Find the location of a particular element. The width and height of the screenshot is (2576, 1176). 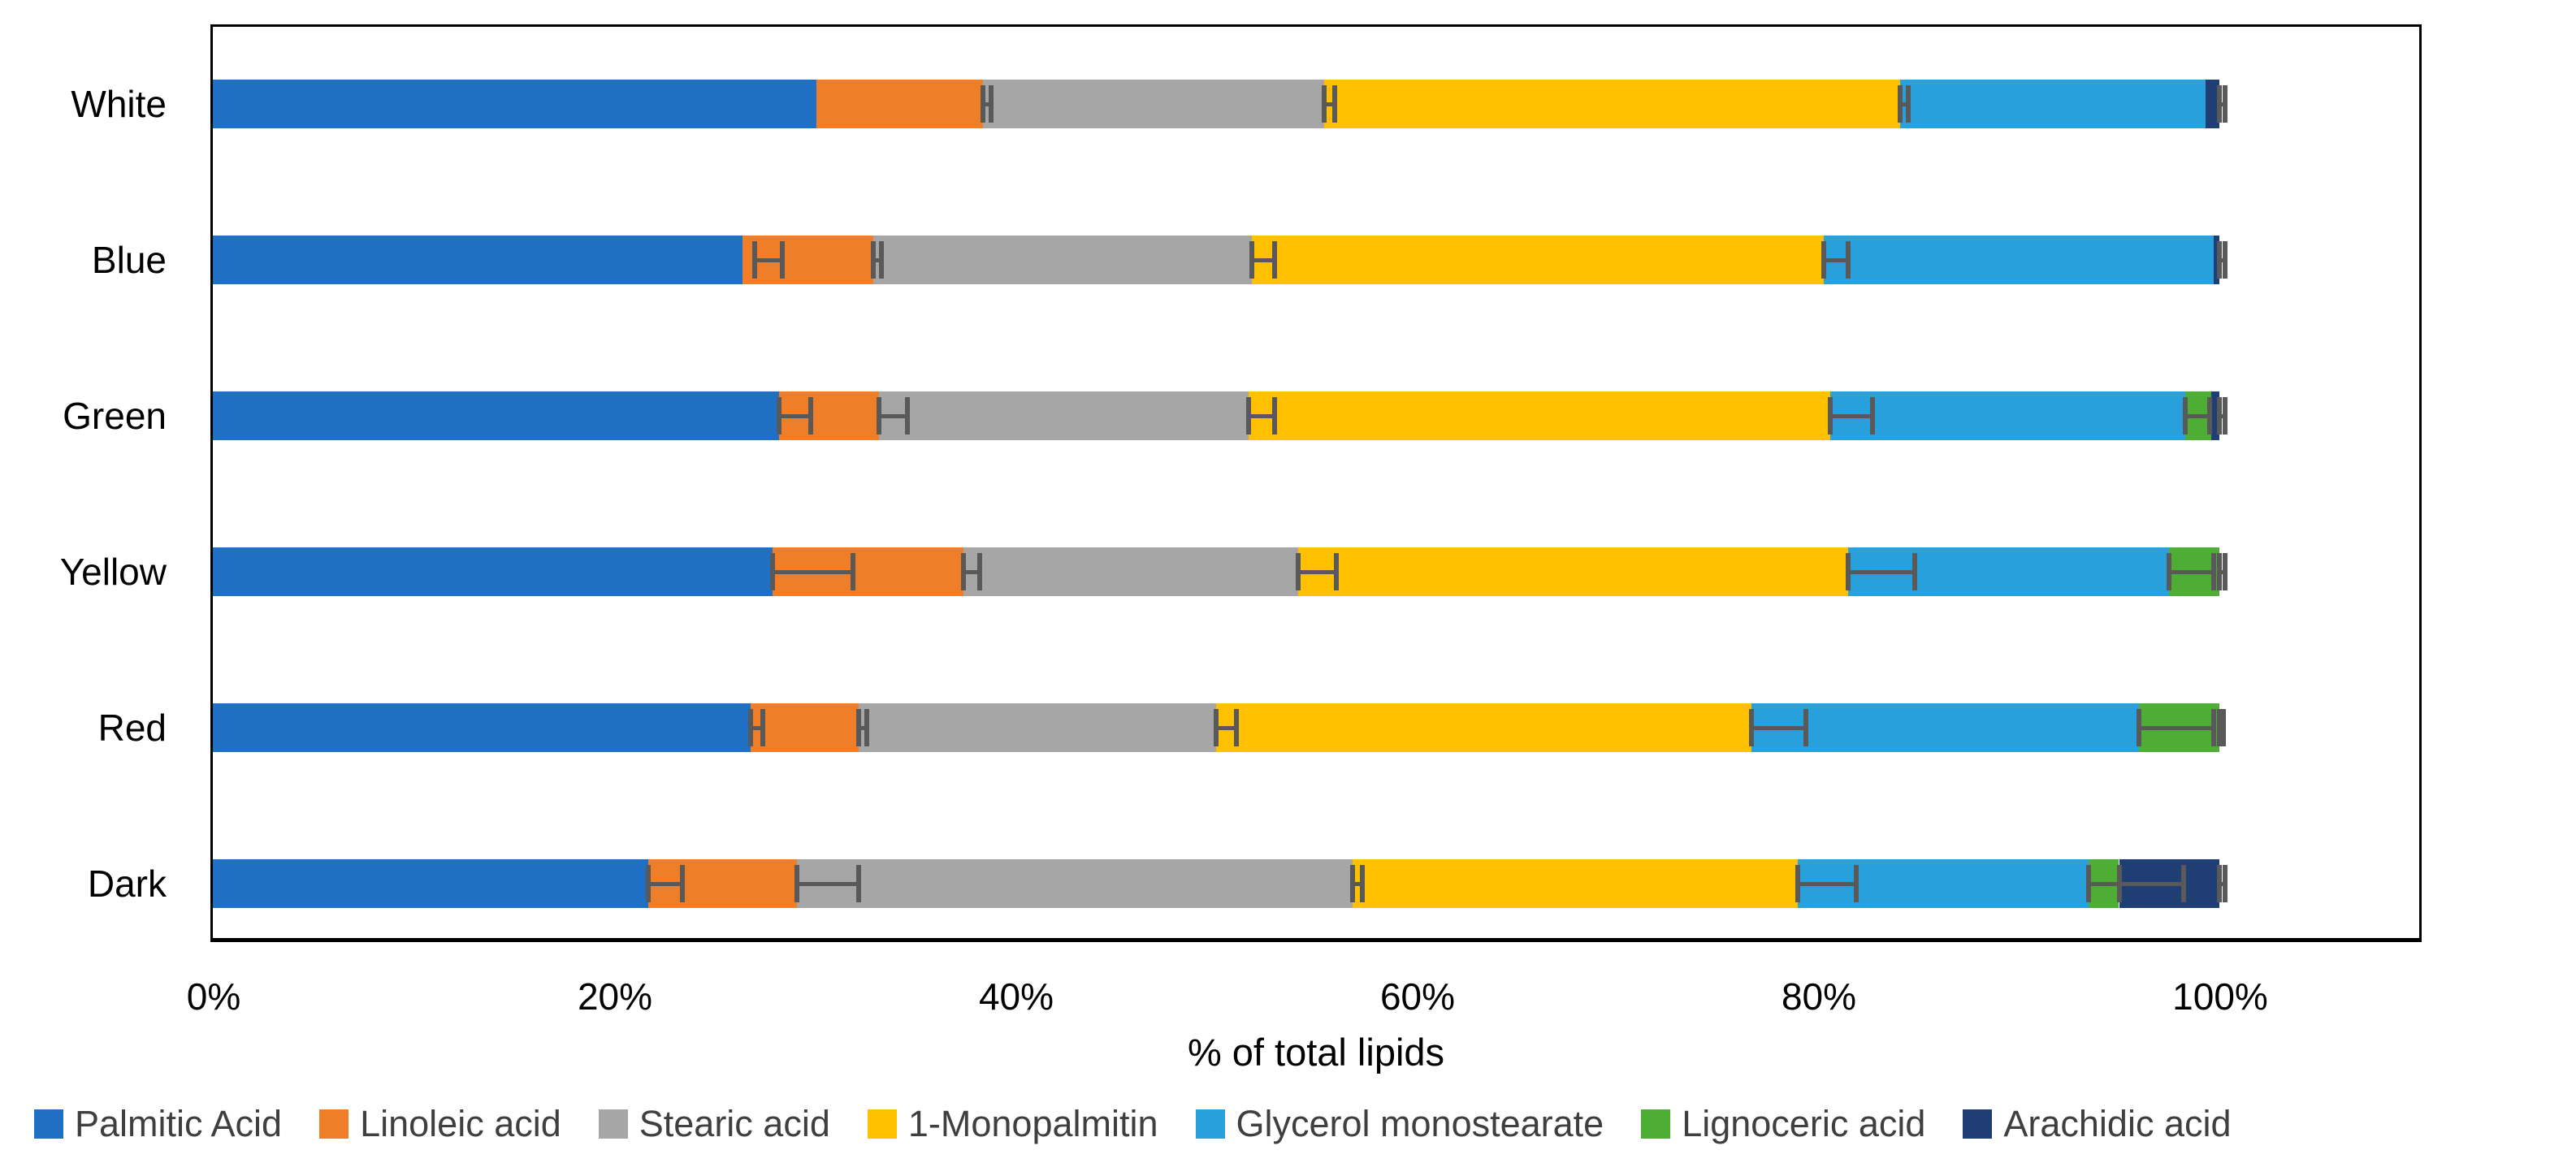

x-tick-label: 60% is located at coordinates (1417, 997).